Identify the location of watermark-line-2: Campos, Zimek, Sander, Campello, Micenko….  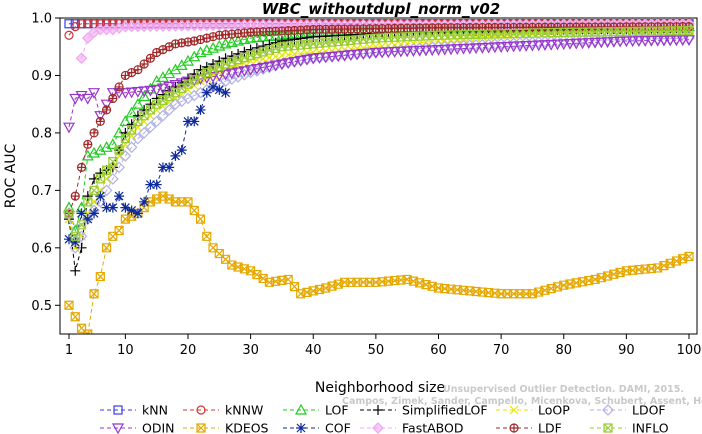
(522, 401).